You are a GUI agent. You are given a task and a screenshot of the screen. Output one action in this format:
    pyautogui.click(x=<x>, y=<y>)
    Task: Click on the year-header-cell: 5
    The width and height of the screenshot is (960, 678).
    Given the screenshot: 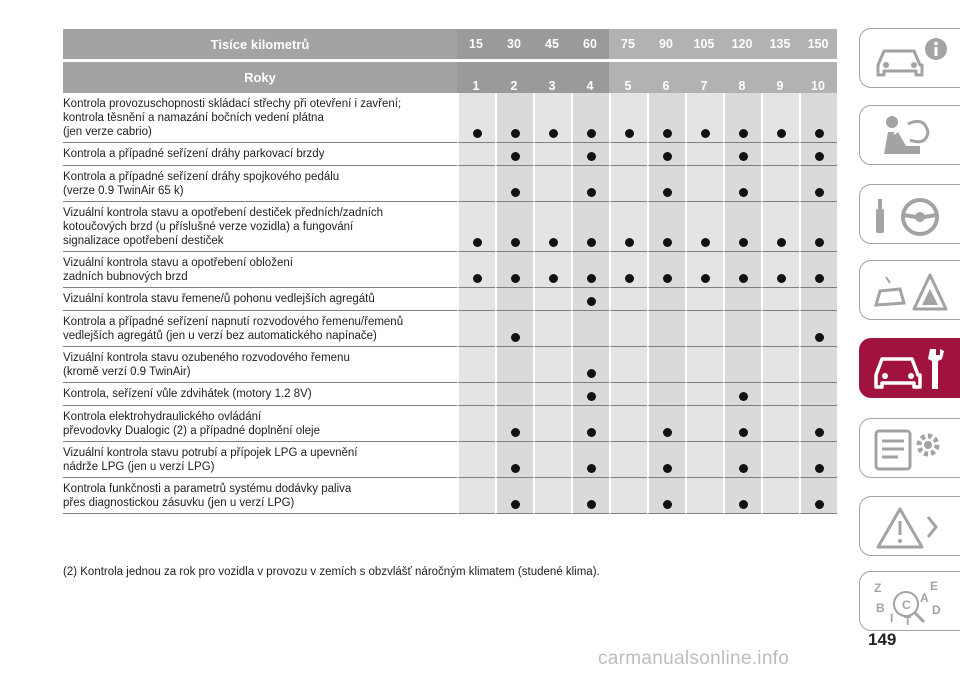 What is the action you would take?
    pyautogui.click(x=628, y=77)
    